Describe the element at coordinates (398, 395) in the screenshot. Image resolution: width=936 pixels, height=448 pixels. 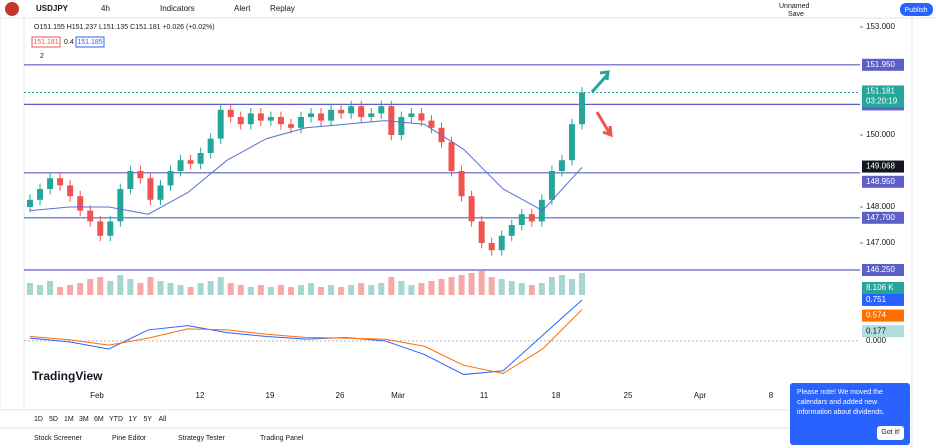
I see `time-label: Mar` at that location.